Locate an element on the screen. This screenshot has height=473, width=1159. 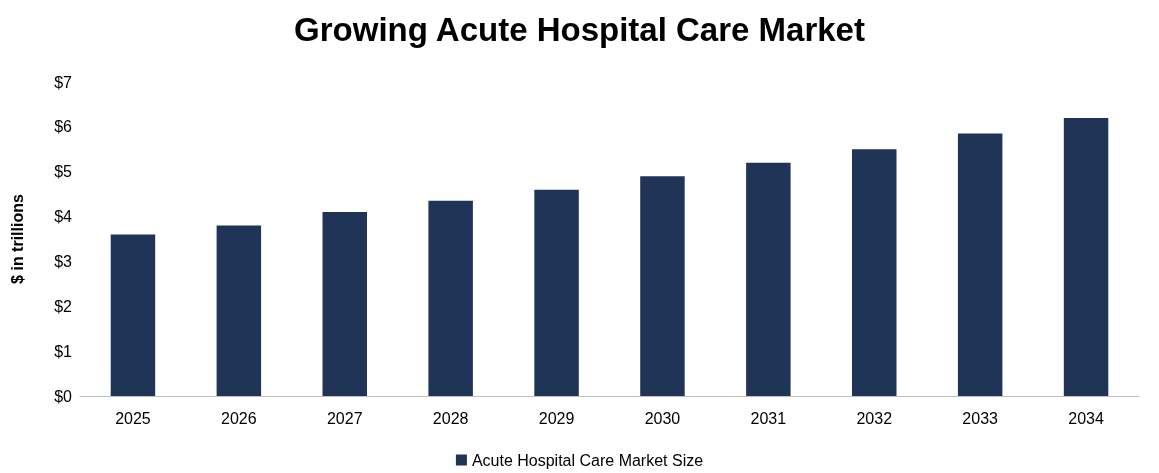
x-tick-label: 2027 is located at coordinates (344, 418).